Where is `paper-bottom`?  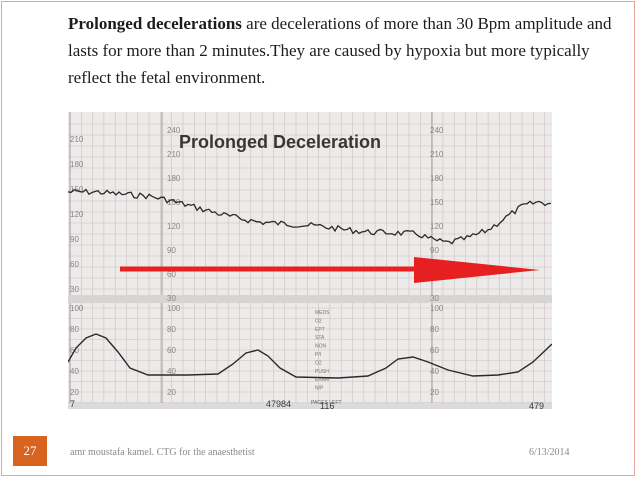
paper-bottom is located at coordinates (310, 406).